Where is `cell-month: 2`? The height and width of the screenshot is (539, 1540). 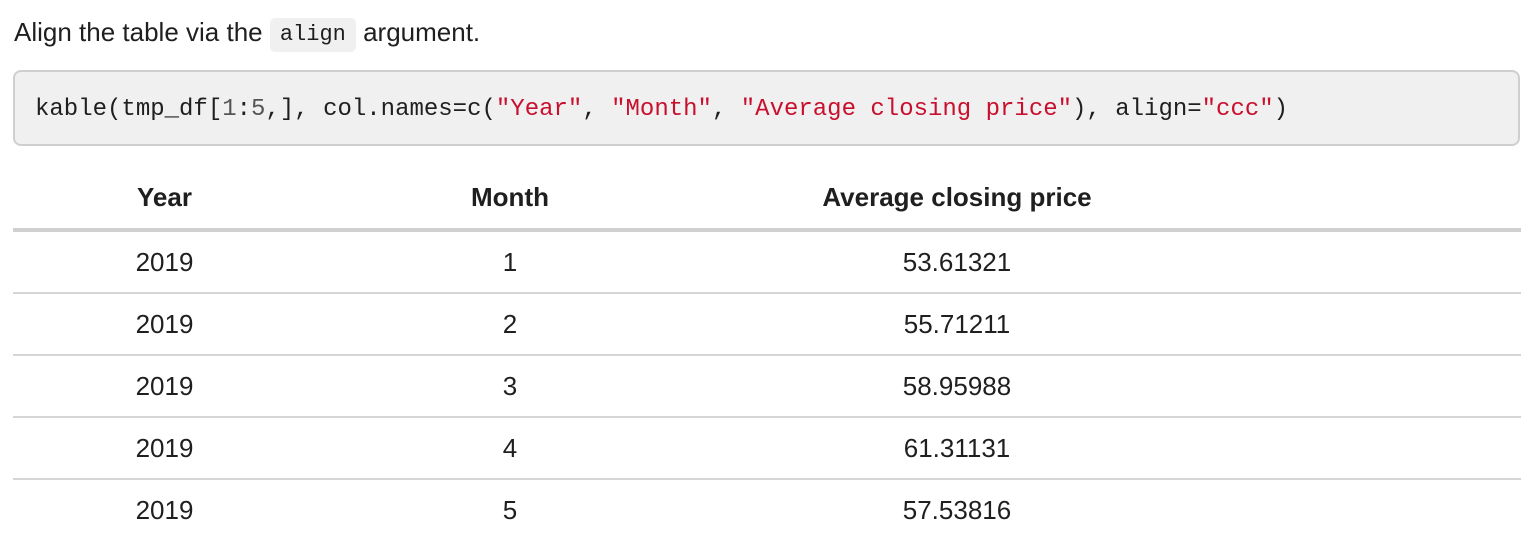
cell-month: 2 is located at coordinates (510, 324).